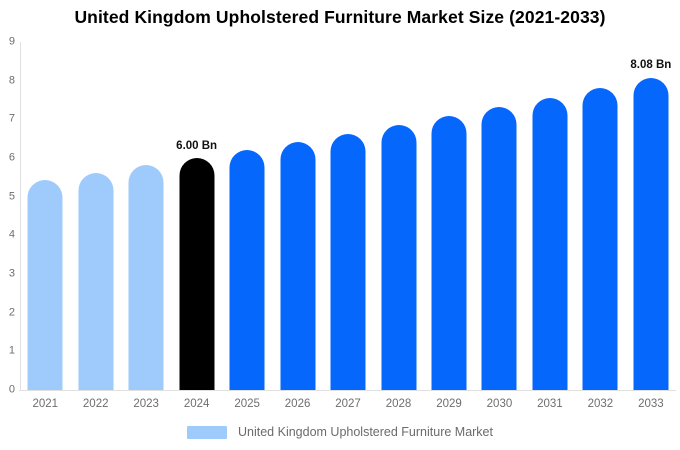  What do you see at coordinates (11, 118) in the screenshot?
I see `y-tick-label: 7` at bounding box center [11, 118].